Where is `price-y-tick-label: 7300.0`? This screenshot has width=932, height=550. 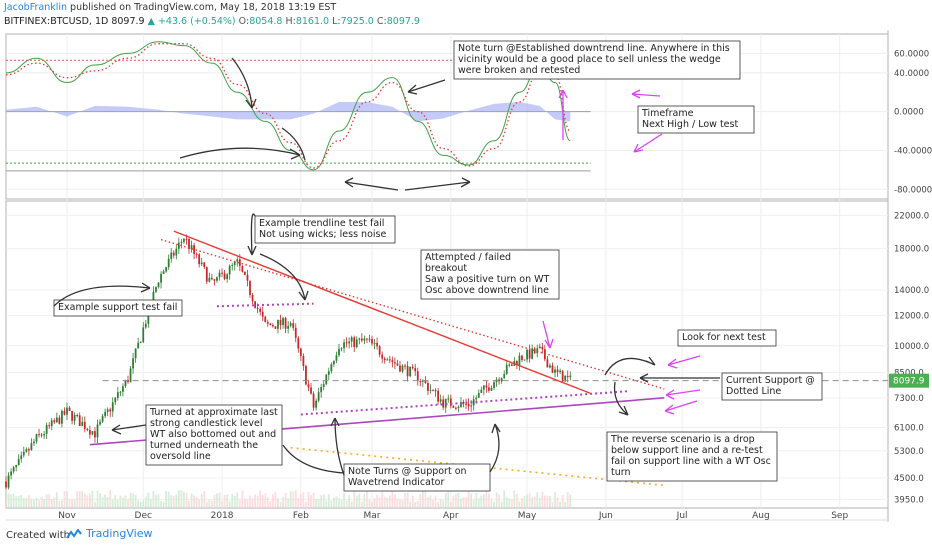
price-y-tick-label: 7300.0 is located at coordinates (909, 399).